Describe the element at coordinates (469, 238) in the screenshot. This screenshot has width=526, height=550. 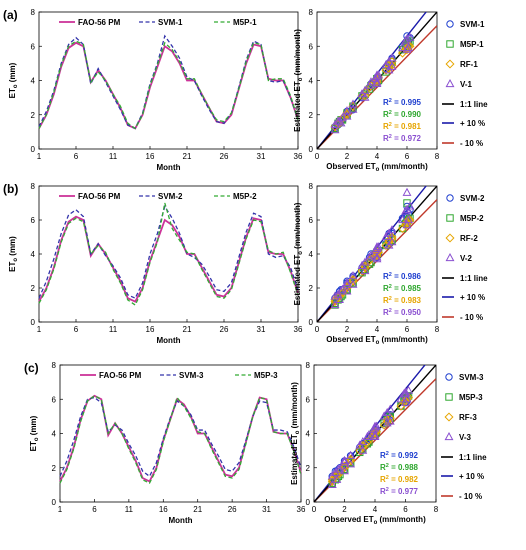
I see `legend-label: RF-2` at that location.